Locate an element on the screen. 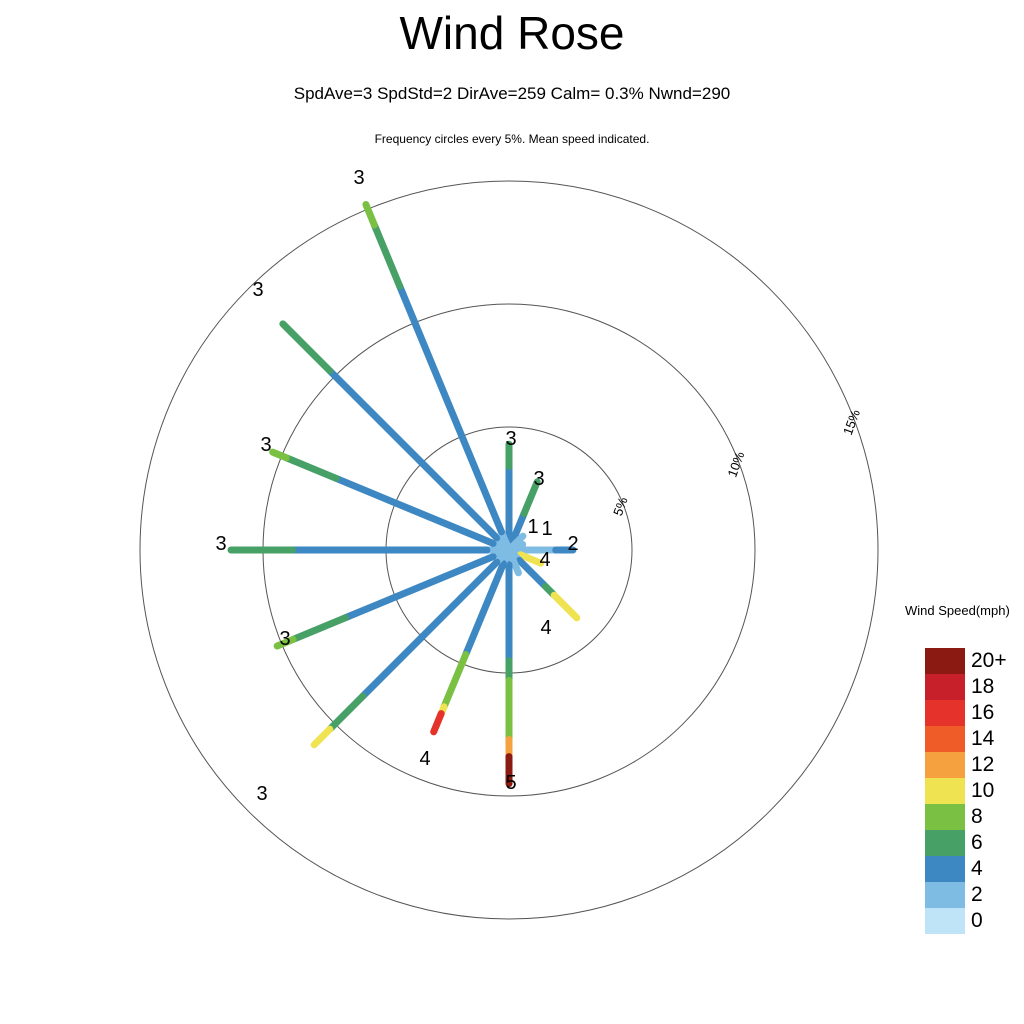  legend-label: 10 is located at coordinates (983, 790).